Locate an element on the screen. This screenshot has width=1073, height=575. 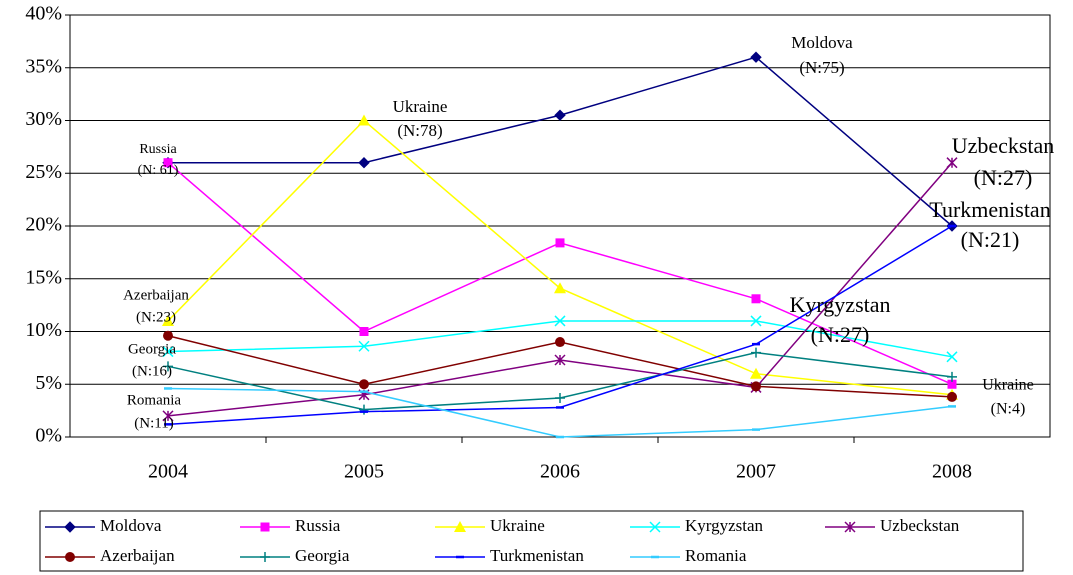
annotation: Romania is located at coordinates (154, 400).